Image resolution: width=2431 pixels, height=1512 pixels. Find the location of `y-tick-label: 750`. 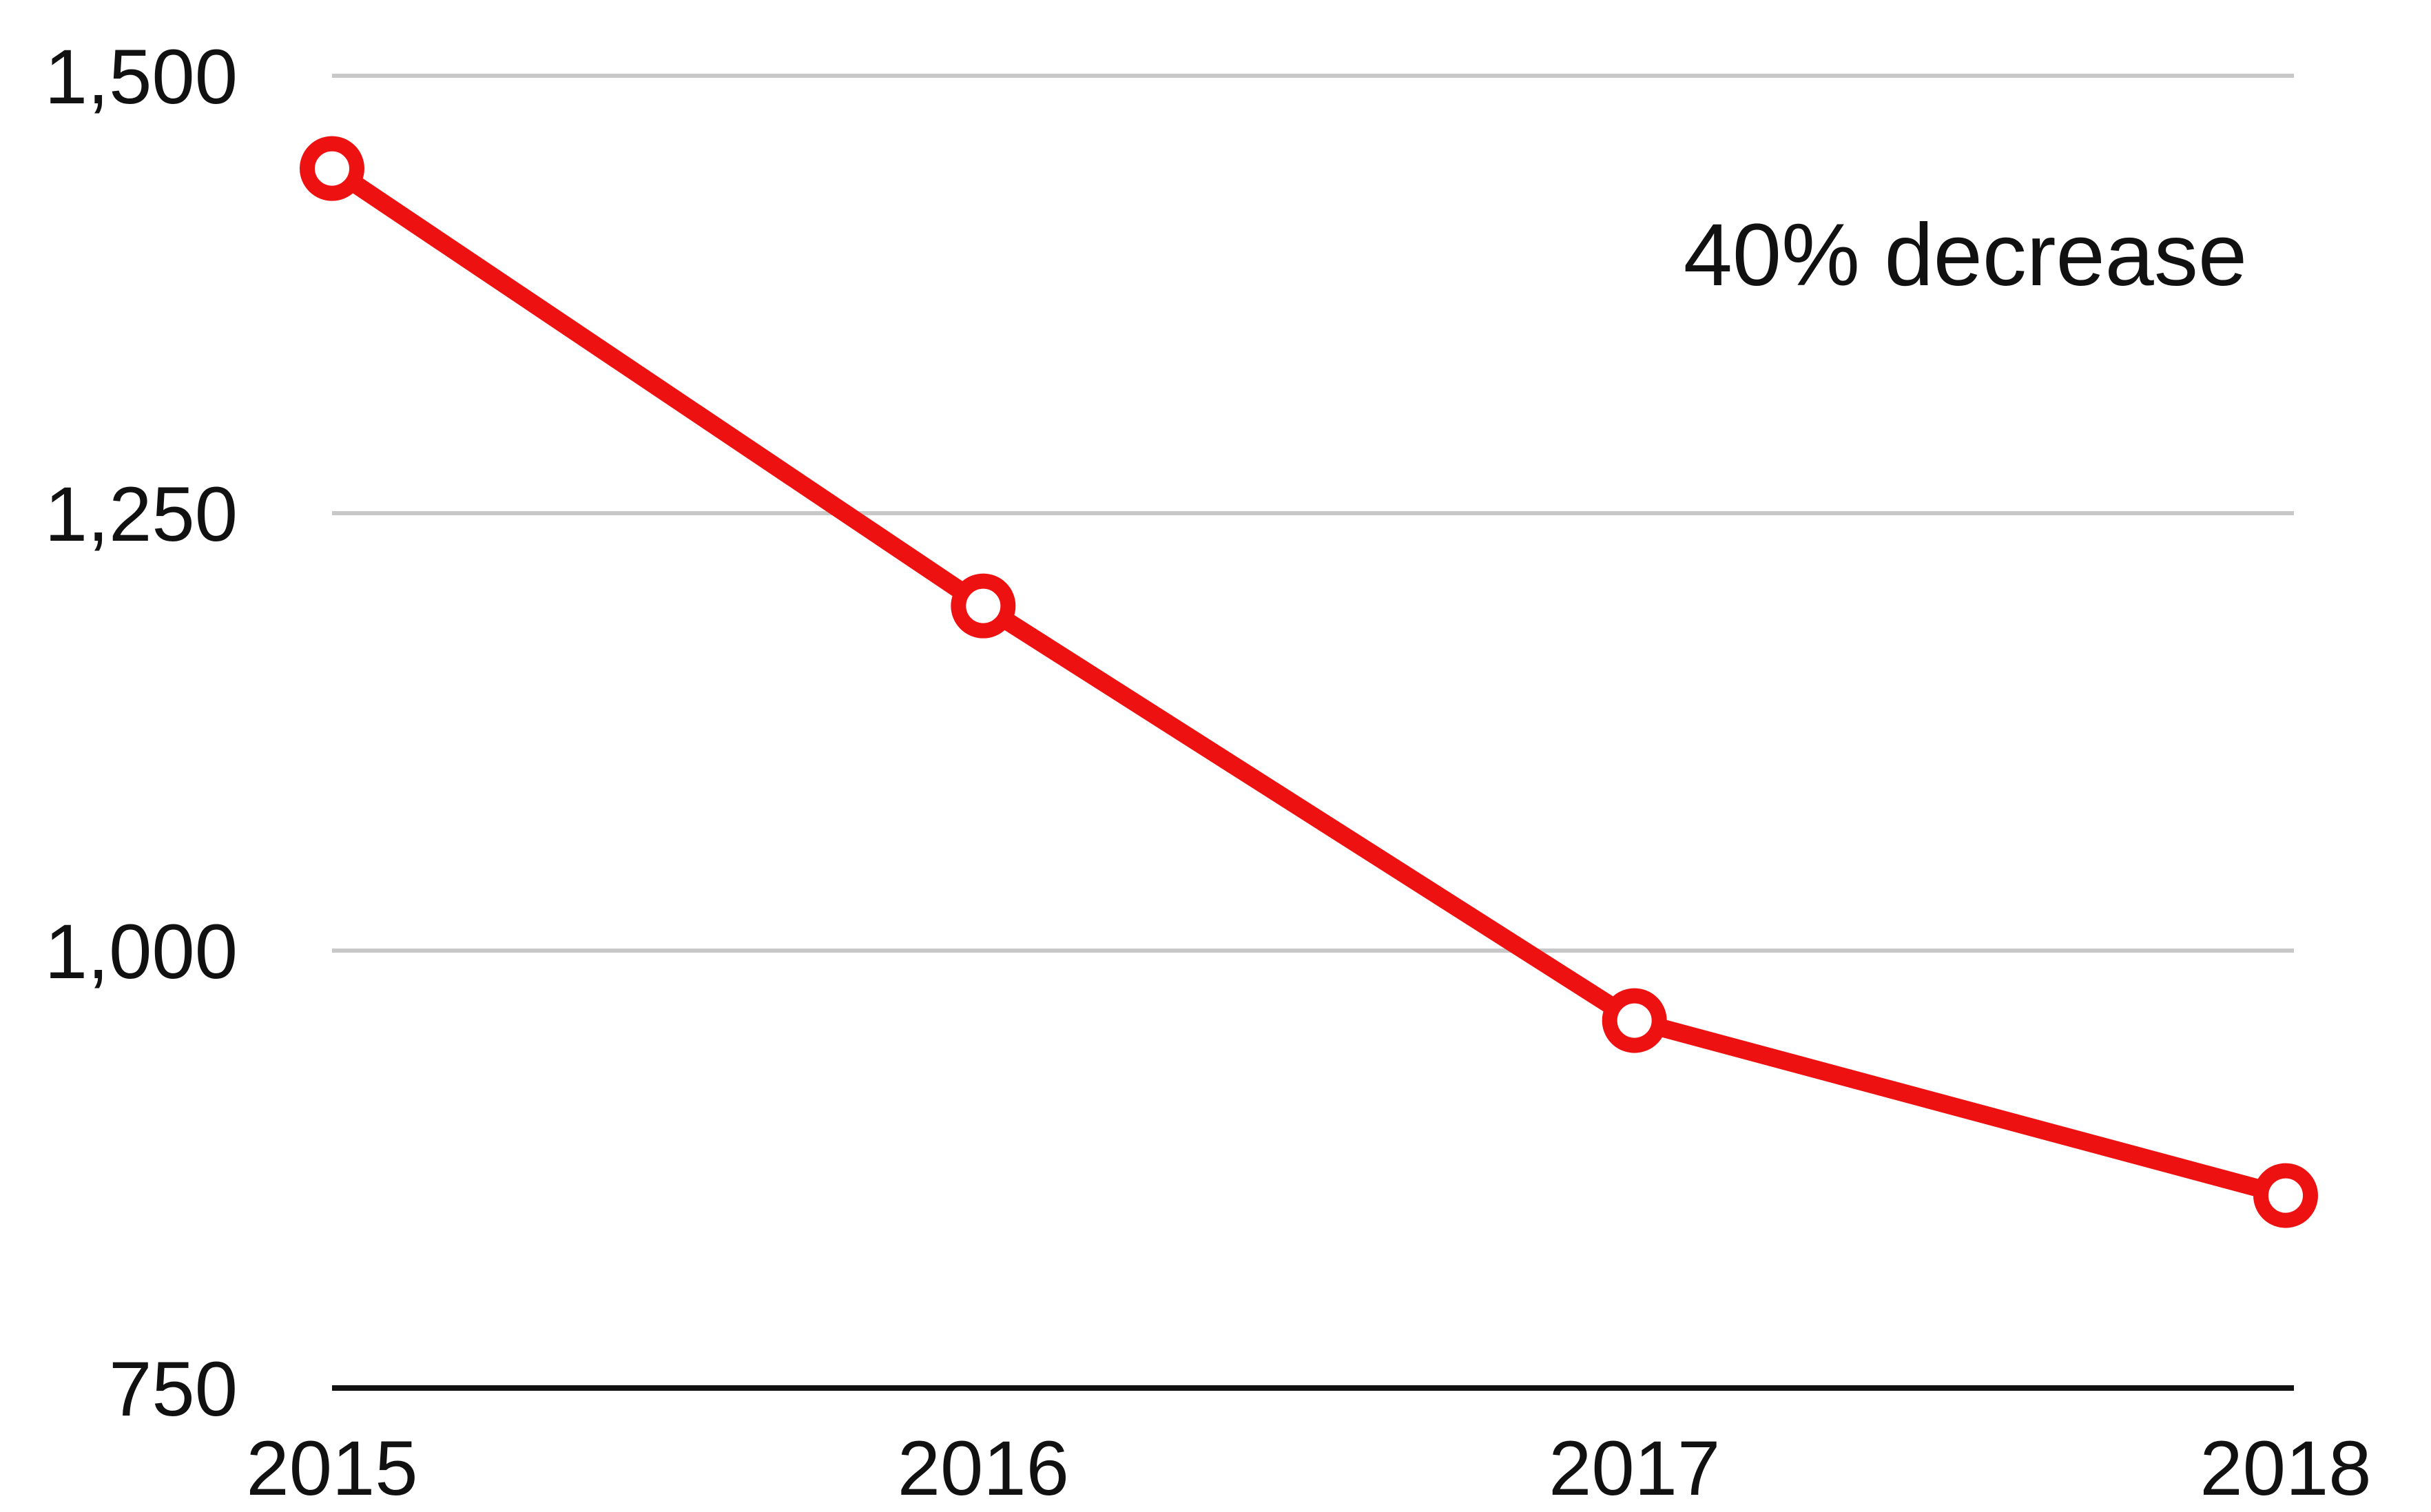

y-tick-label: 750 is located at coordinates (173, 1389).